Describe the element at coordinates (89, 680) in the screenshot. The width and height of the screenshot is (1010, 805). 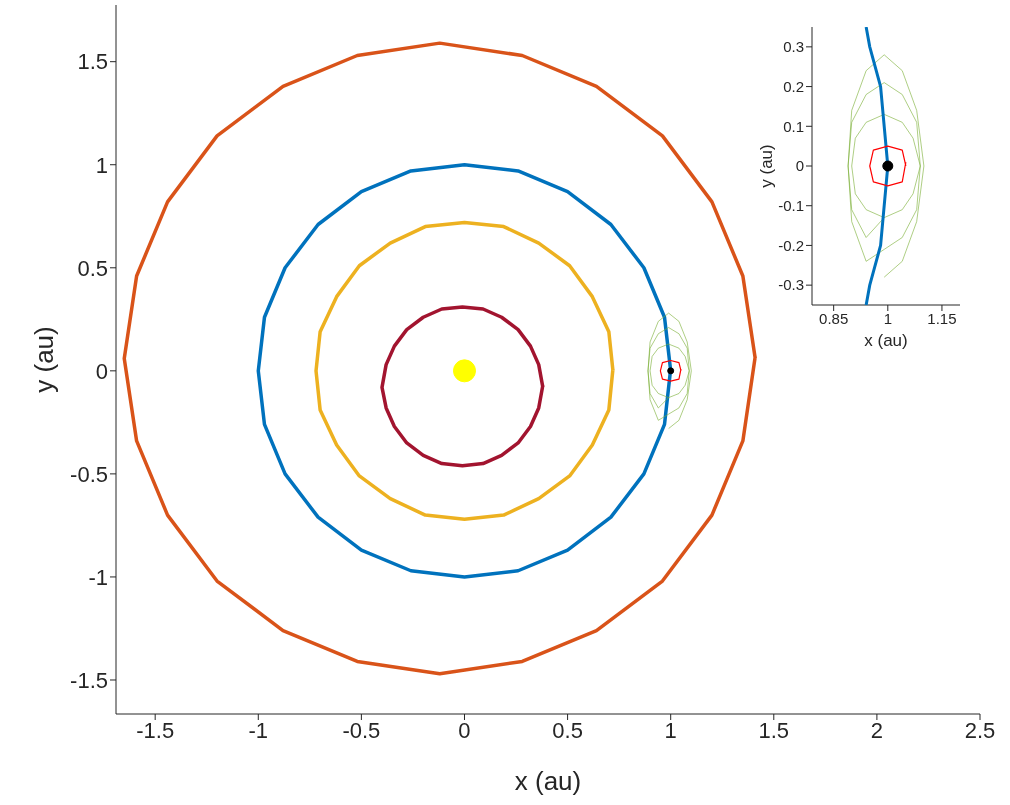
I see `y-tick-label: -1.5` at that location.